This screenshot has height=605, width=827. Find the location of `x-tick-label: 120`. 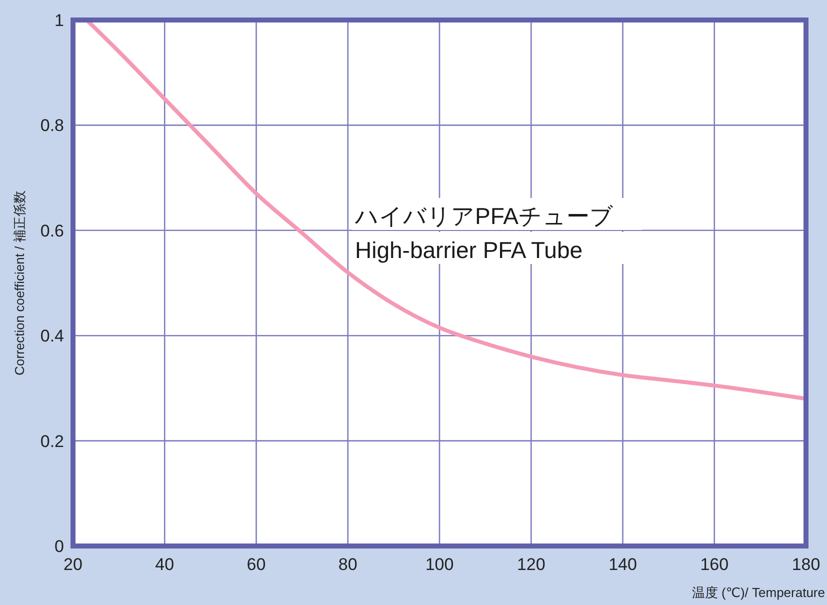

x-tick-label: 120 is located at coordinates (531, 564).